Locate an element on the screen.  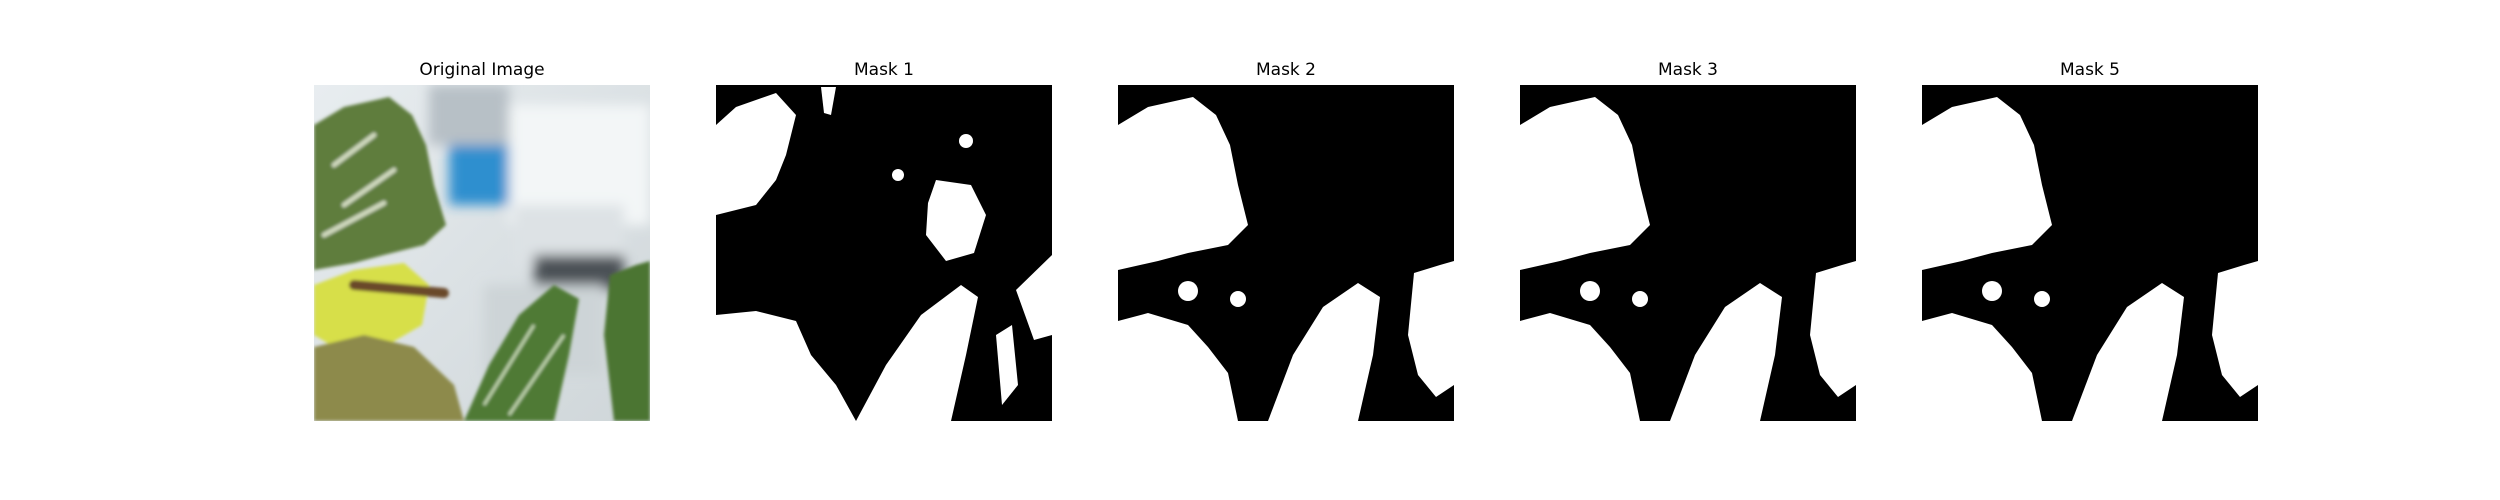
panel-title: Mask 5 is located at coordinates (2089, 70).